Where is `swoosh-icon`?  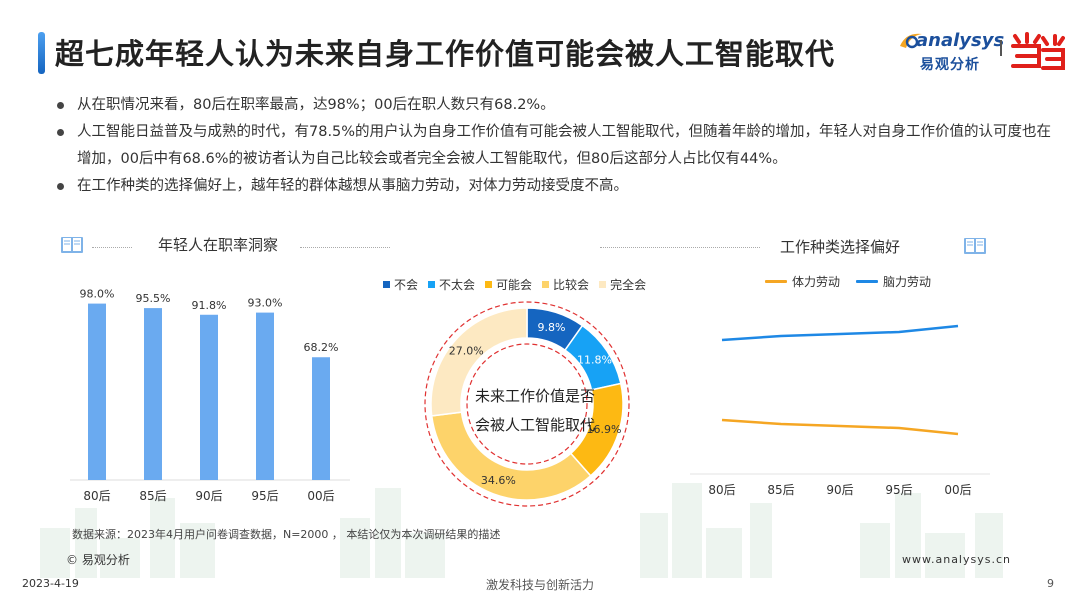 swoosh-icon is located at coordinates (911, 41).